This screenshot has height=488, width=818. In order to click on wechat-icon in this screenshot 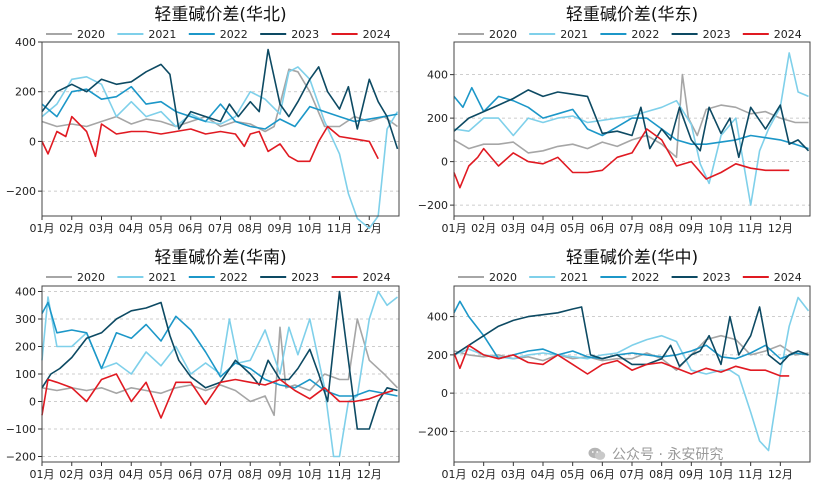, I will do `click(597, 453)`.